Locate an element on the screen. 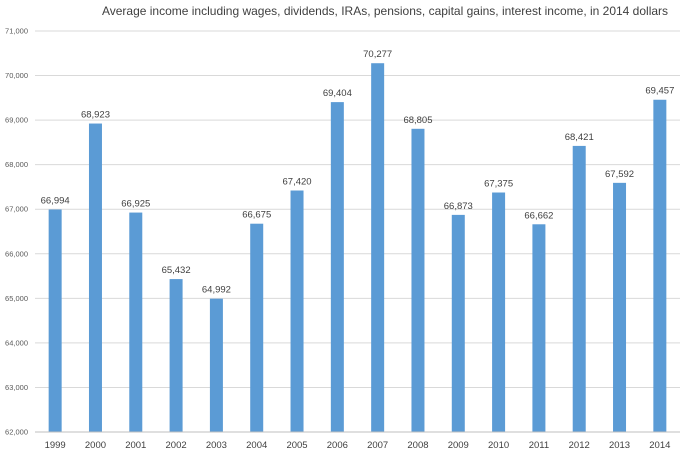 Image resolution: width=693 pixels, height=456 pixels. x-tick-label: 2013 is located at coordinates (619, 445).